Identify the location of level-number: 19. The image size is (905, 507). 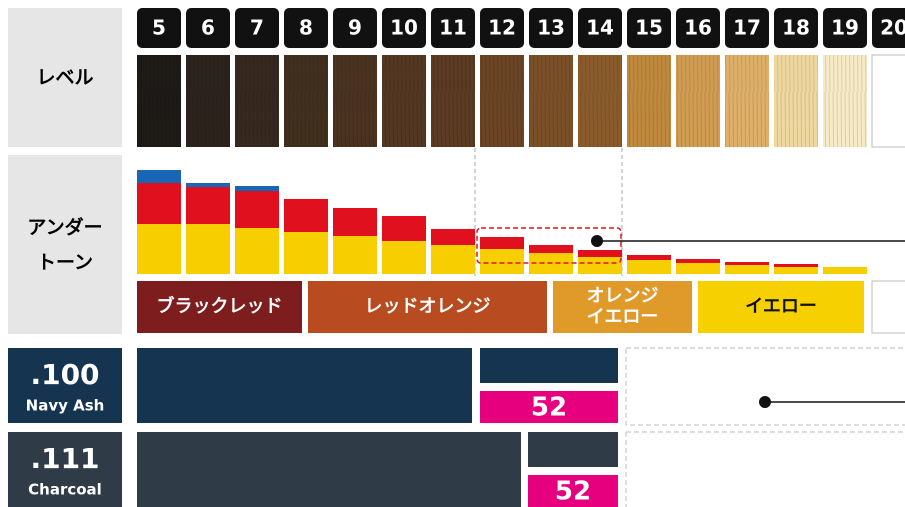
(845, 28).